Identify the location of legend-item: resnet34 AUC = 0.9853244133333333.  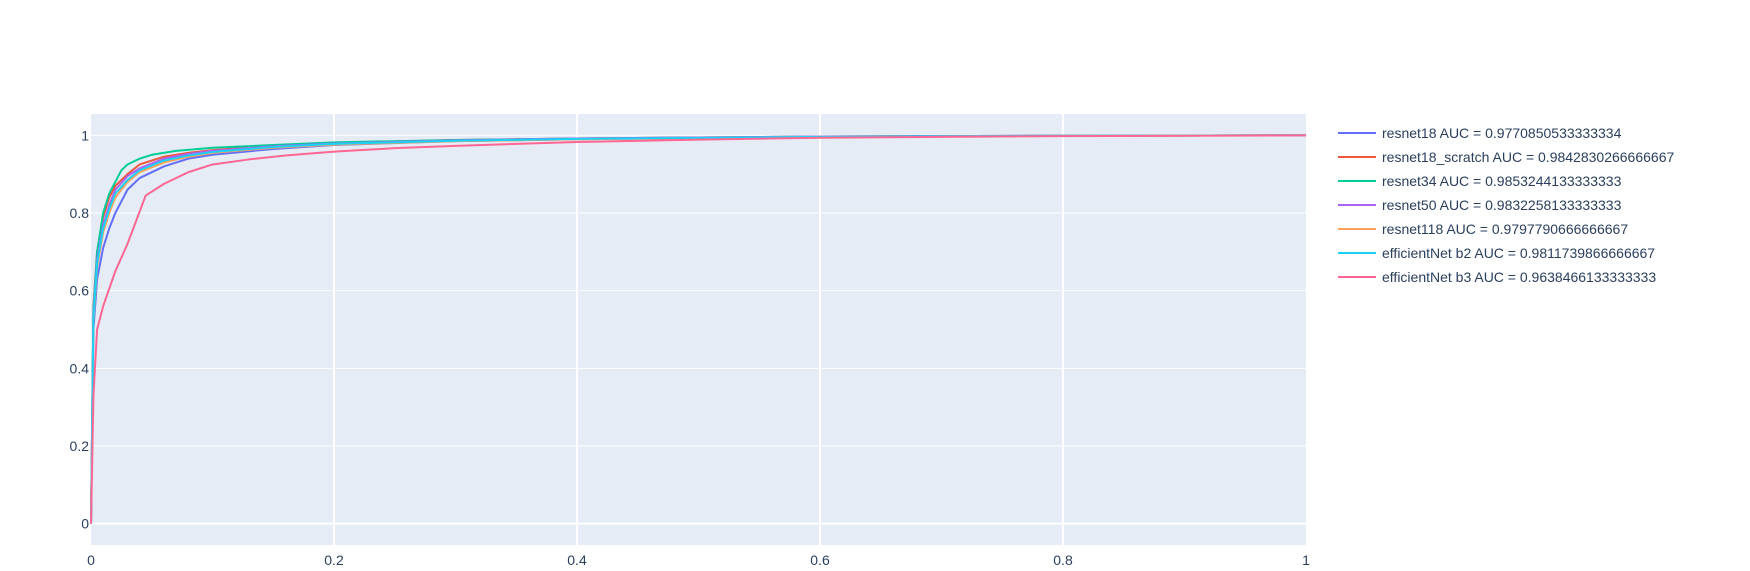
(1480, 181).